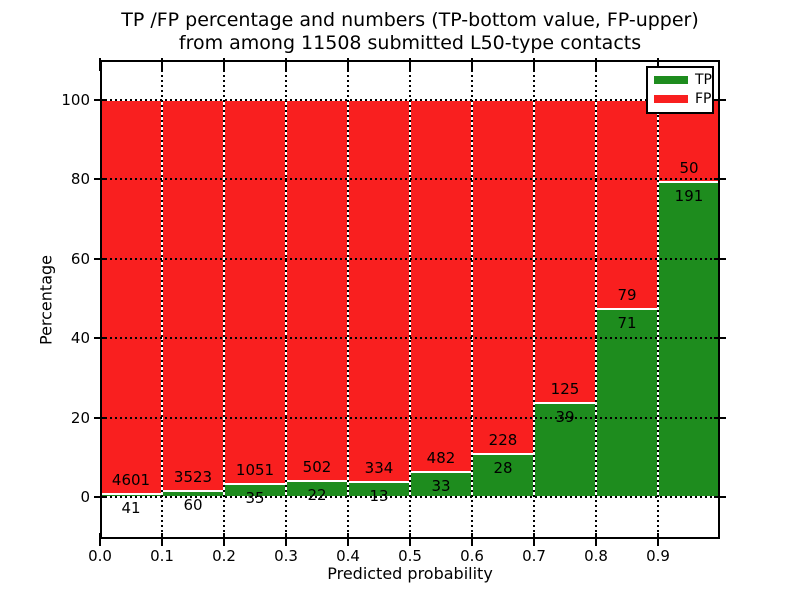 This screenshot has height=600, width=800. I want to click on x-tick-label: 0.0, so click(100, 556).